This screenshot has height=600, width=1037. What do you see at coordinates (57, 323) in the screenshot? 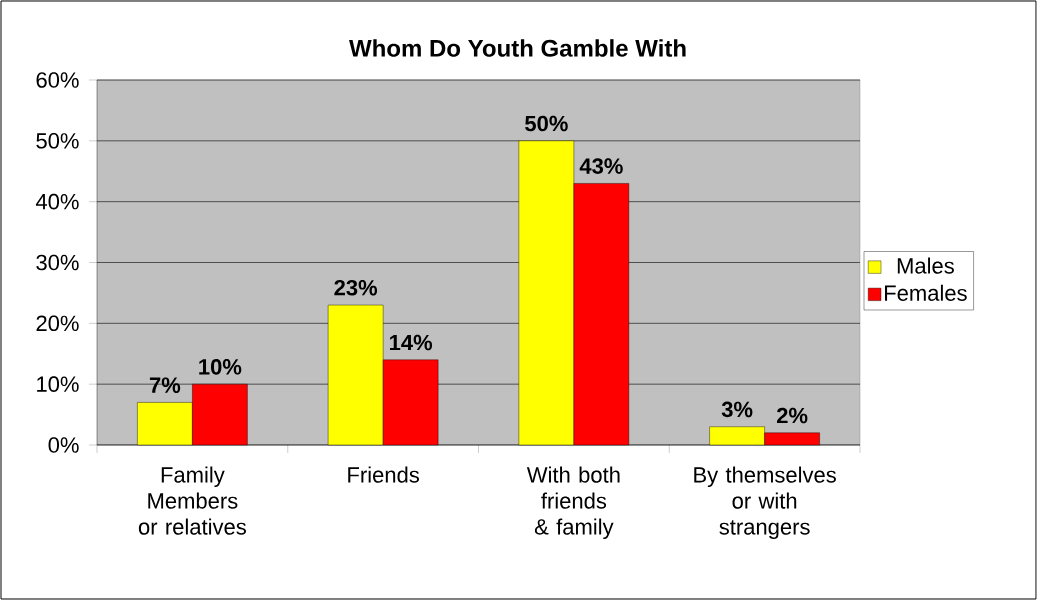
I see `y-tick-label: 20%` at bounding box center [57, 323].